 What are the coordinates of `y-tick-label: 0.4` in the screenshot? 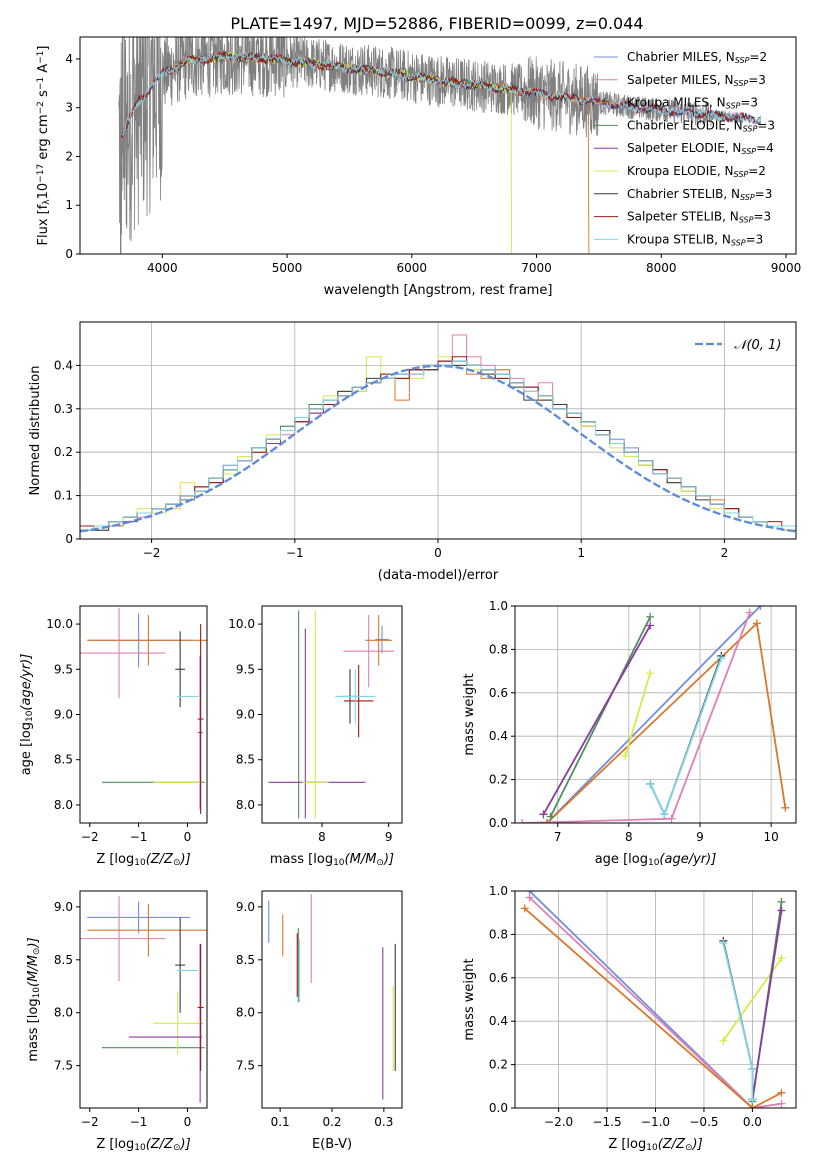 It's located at (498, 1021).